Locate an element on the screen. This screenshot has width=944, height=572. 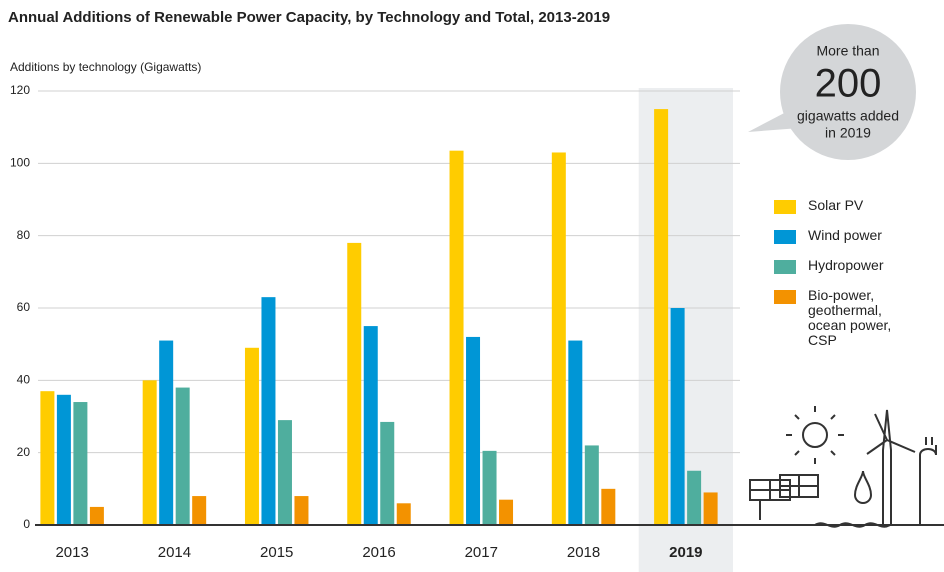
callout-tail is located at coordinates (774, 121).